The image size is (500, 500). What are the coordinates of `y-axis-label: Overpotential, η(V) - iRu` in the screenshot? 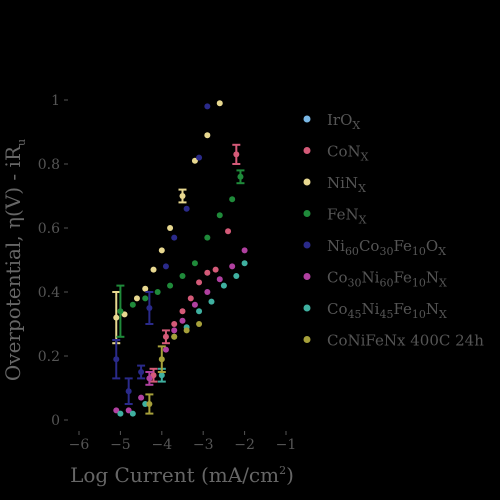 It's located at (14, 260).